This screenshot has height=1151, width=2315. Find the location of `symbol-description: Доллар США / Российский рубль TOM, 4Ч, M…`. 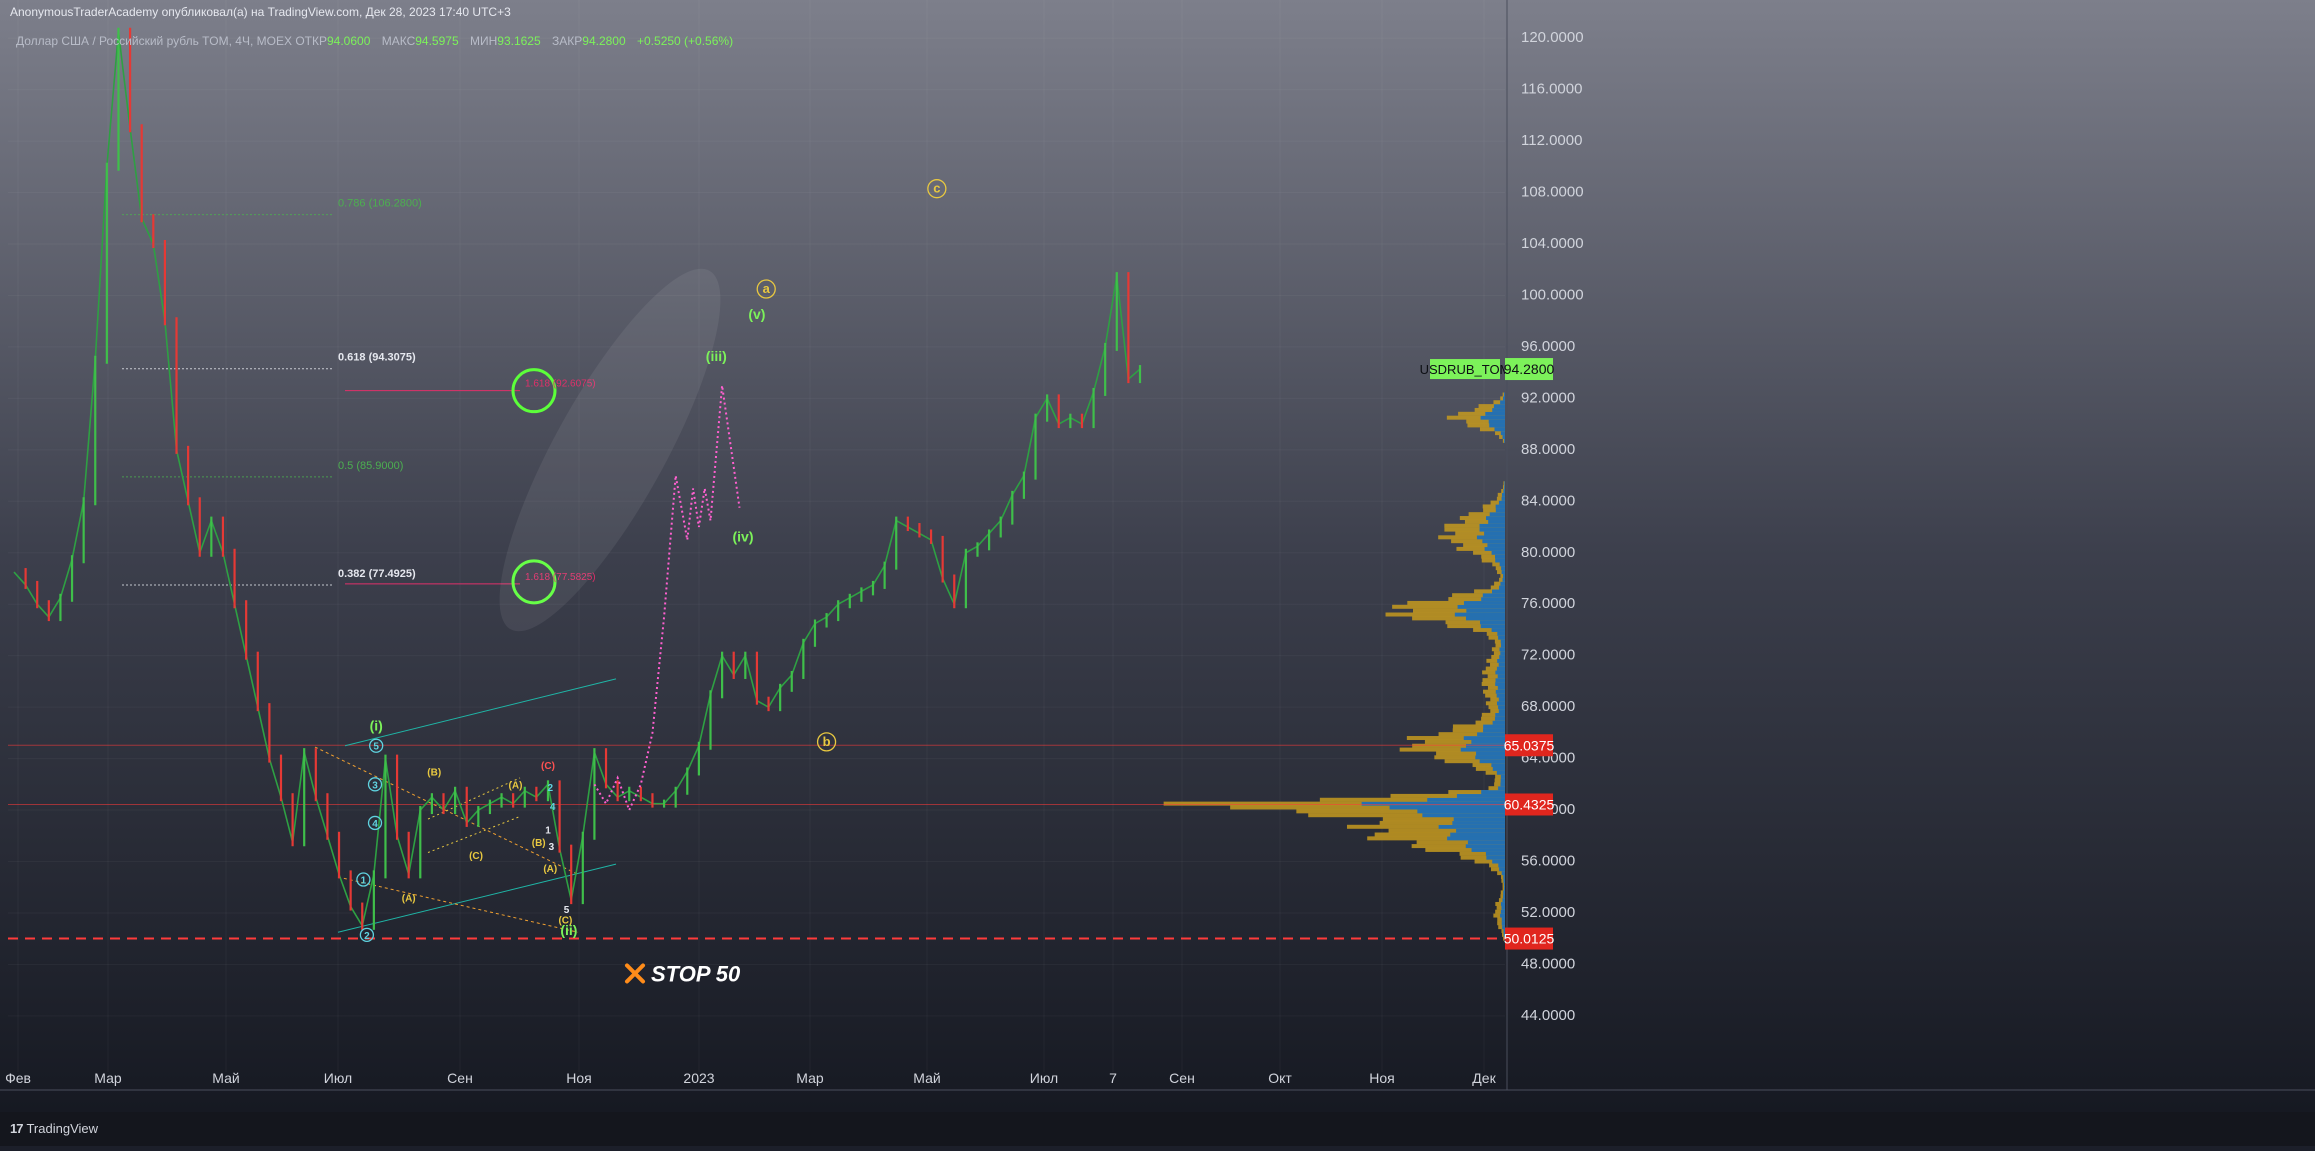

symbol-description: Доллар США / Российский рубль TOM, 4Ч, M… is located at coordinates (154, 41).